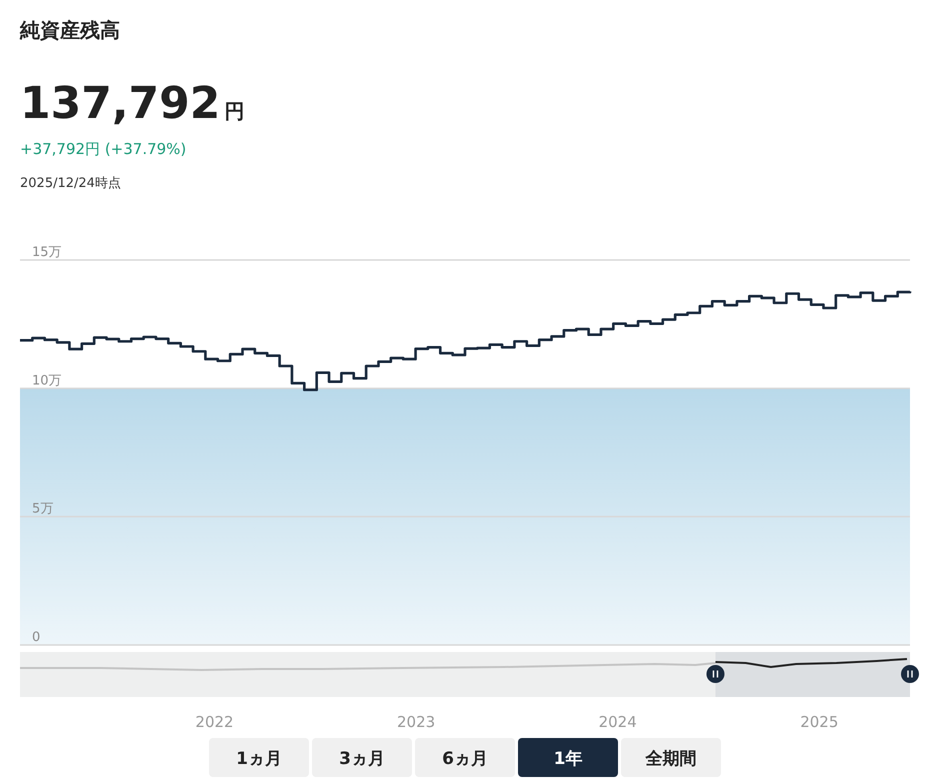  Describe the element at coordinates (47, 380) in the screenshot. I see `y-tick-label: 10万` at that location.